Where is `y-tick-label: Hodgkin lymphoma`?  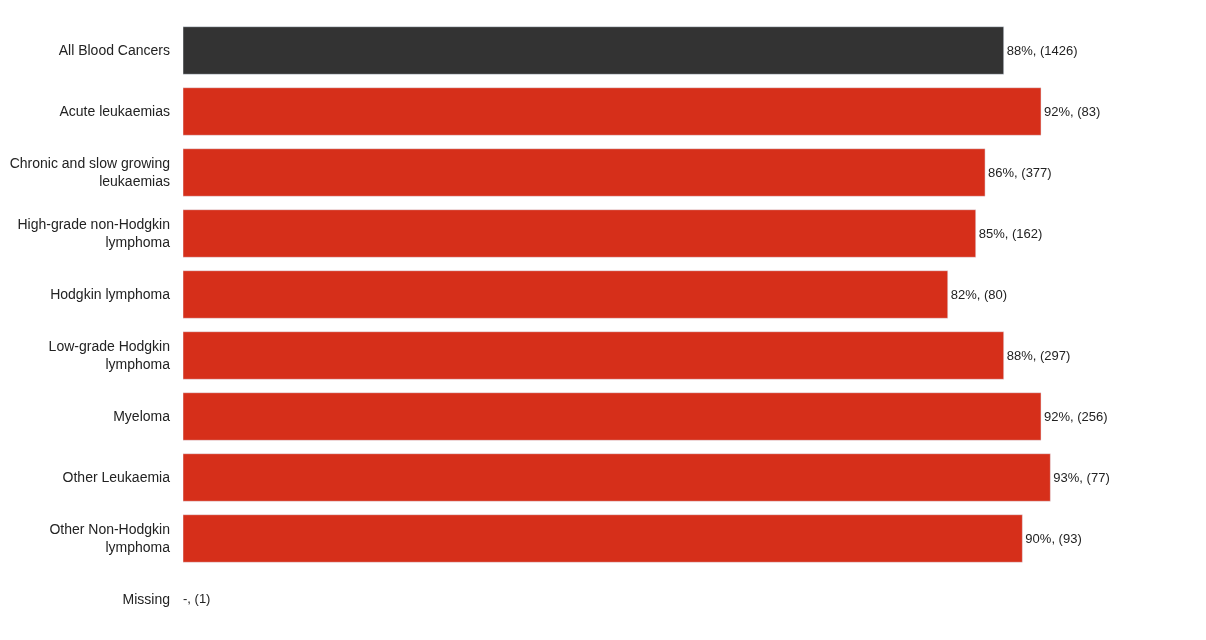
y-tick-label: Hodgkin lymphoma is located at coordinates (110, 294).